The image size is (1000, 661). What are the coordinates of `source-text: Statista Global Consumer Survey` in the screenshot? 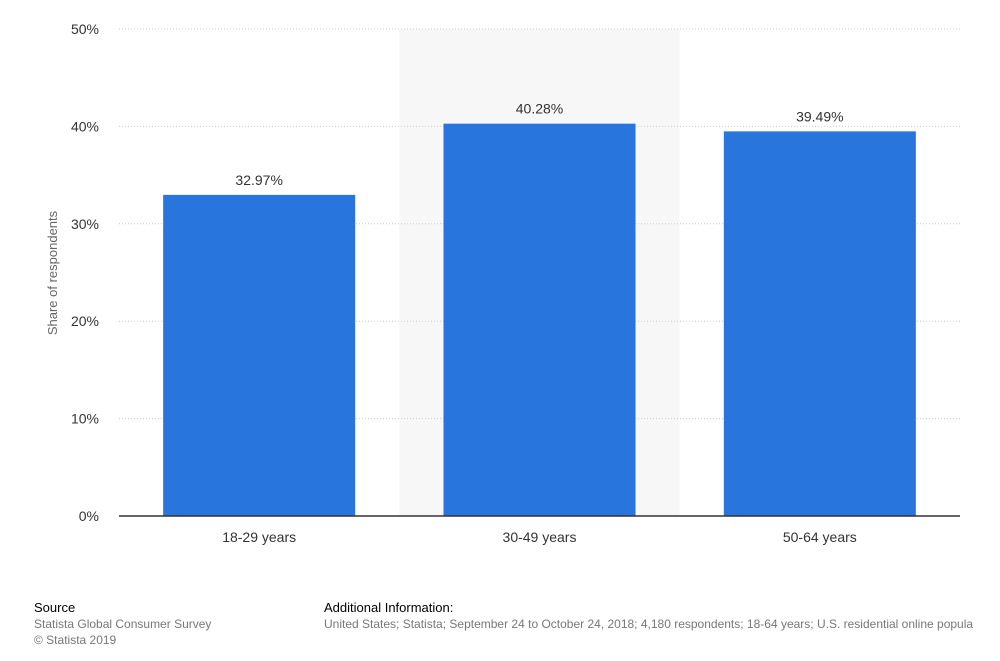 It's located at (123, 624).